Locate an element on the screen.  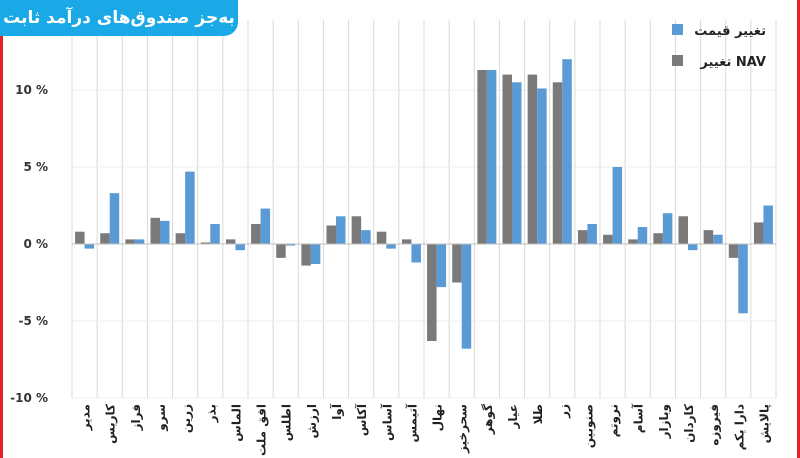
chart-legend: تغییر قیمت تغییر NAV is located at coordinates (719, 47).